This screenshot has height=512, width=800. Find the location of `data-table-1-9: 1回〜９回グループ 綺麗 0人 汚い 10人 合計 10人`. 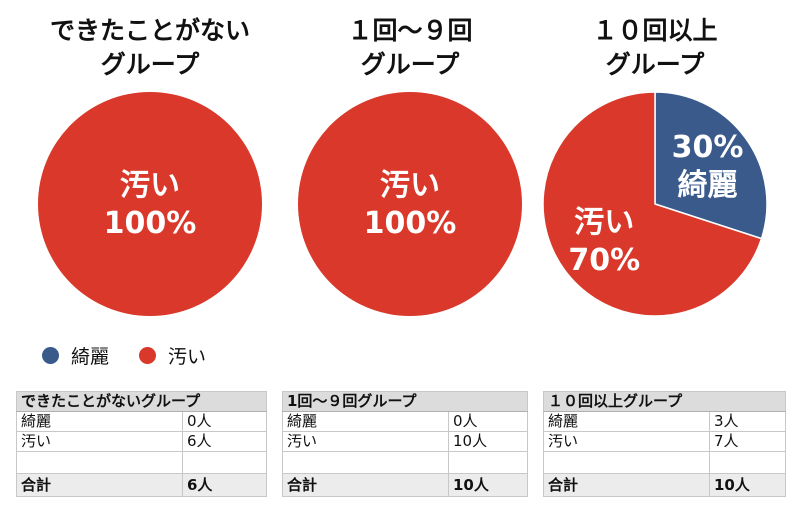

data-table-1-9: 1回〜９回グループ 綺麗 0人 汚い 10人 合計 10人 is located at coordinates (405, 444).